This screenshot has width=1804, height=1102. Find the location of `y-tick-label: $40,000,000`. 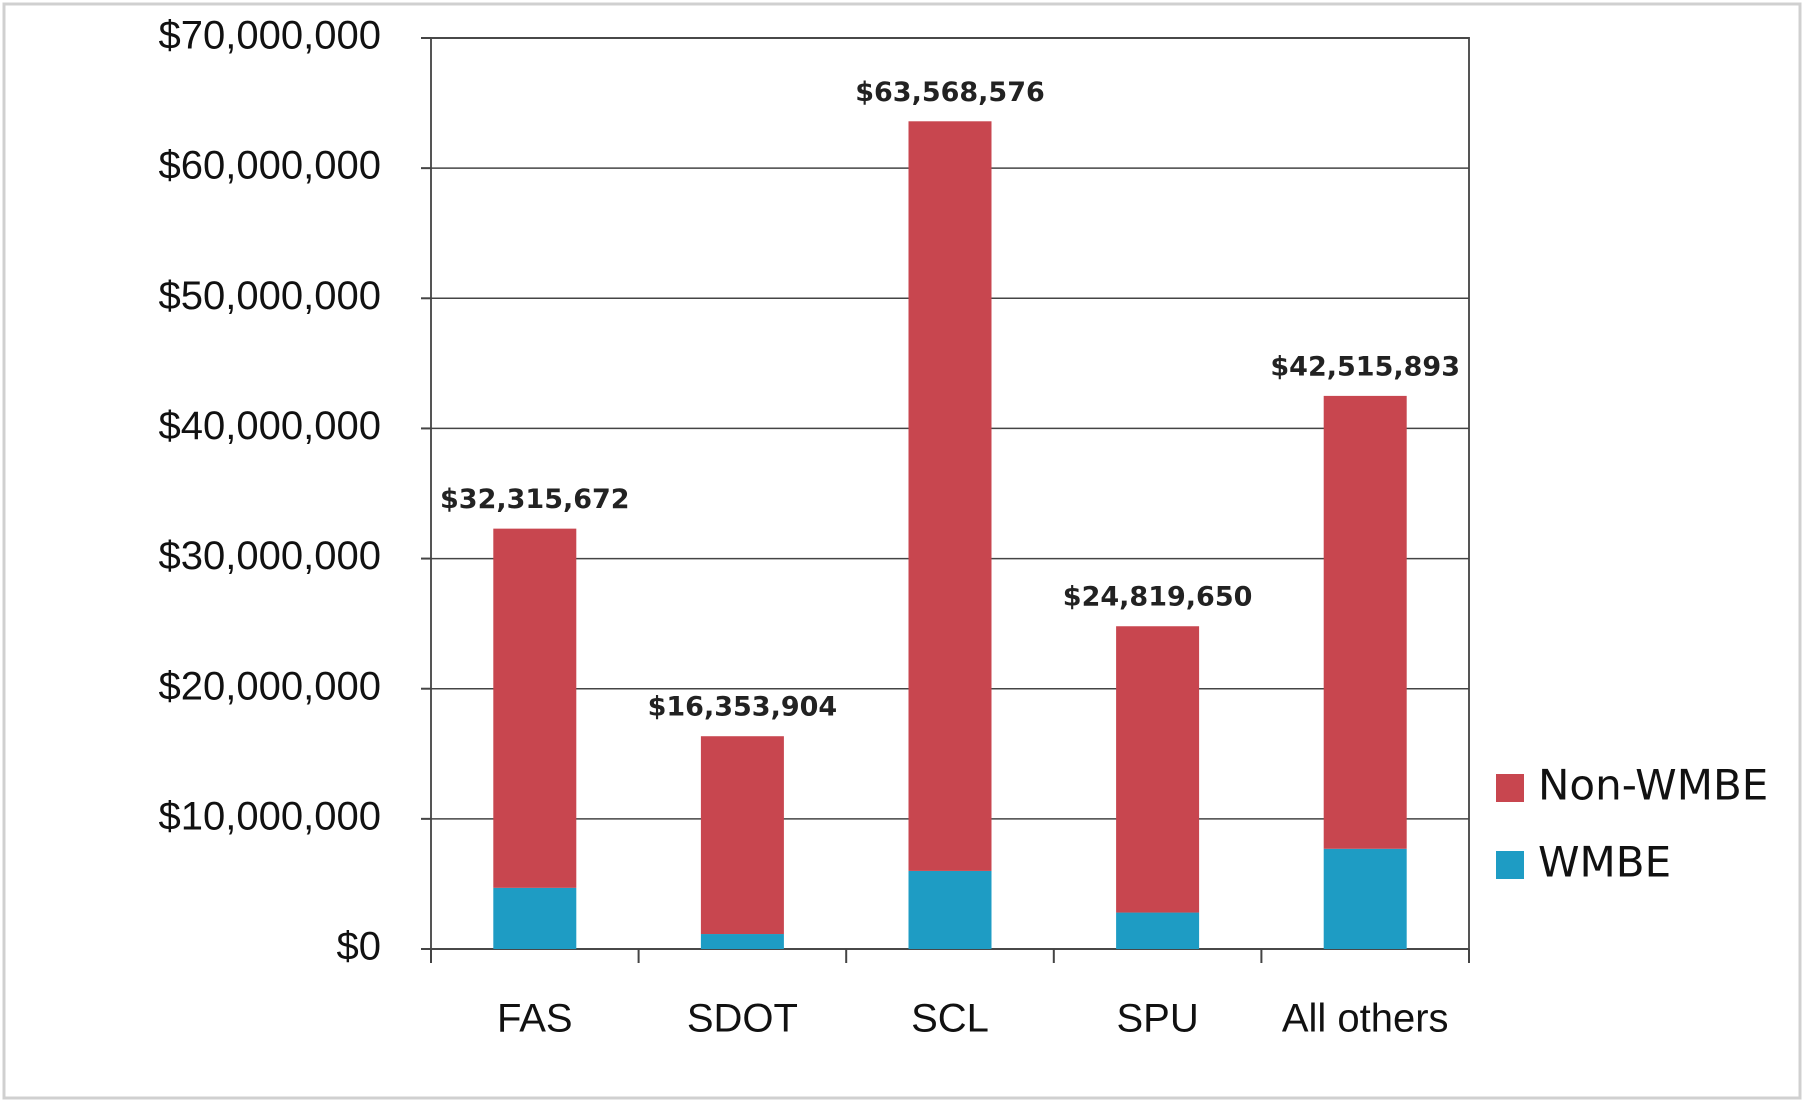

y-tick-label: $40,000,000 is located at coordinates (270, 426).